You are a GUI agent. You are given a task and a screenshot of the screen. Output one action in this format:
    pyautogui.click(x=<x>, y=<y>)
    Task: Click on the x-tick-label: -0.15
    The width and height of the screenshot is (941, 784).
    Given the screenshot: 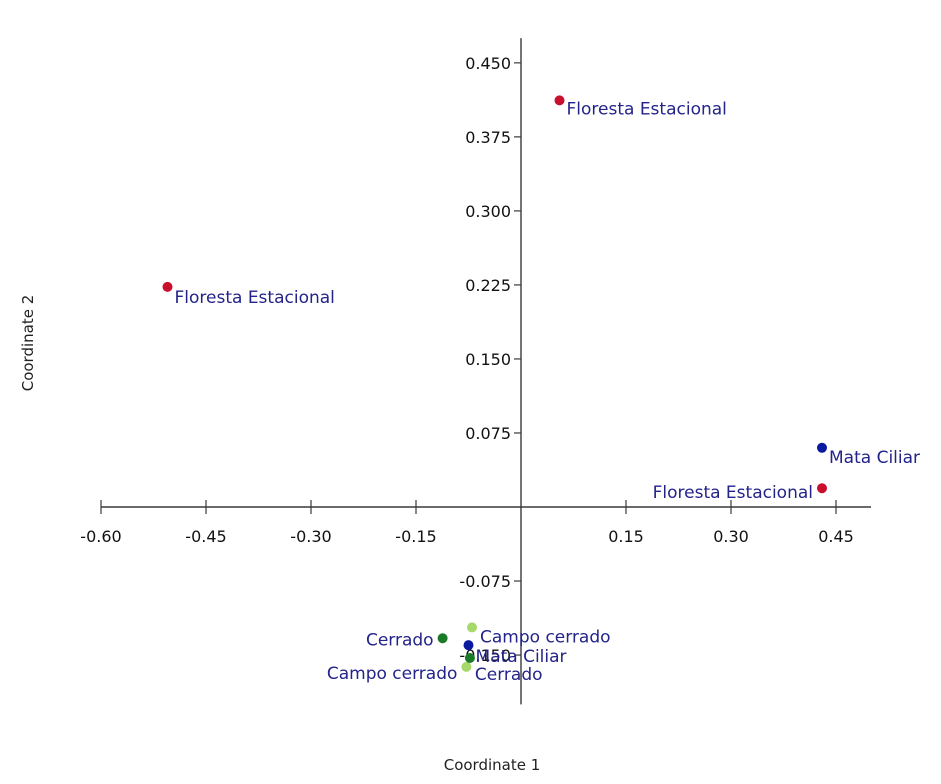 What is the action you would take?
    pyautogui.click(x=415, y=536)
    